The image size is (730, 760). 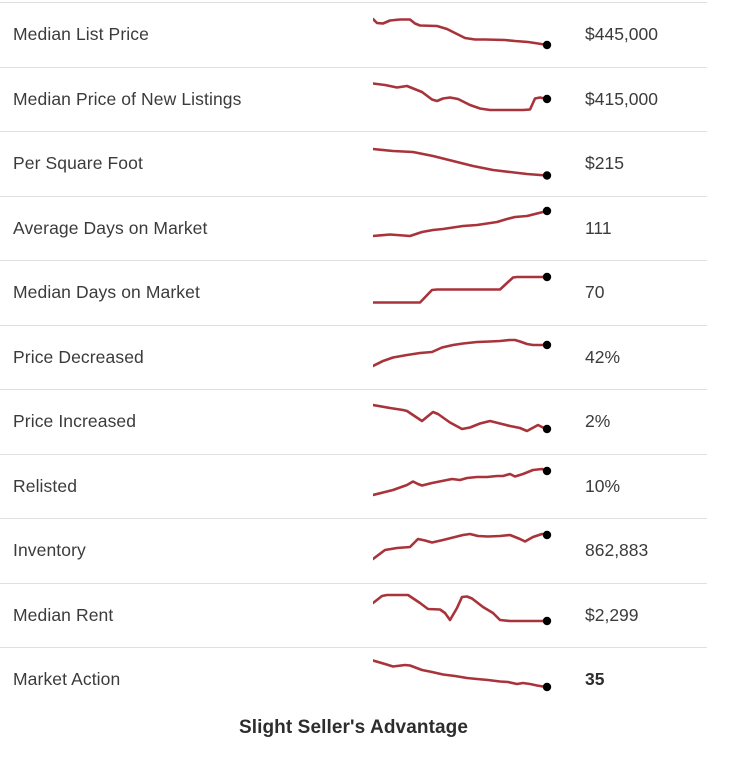 I want to click on metric-label: Price Increased, so click(x=75, y=421).